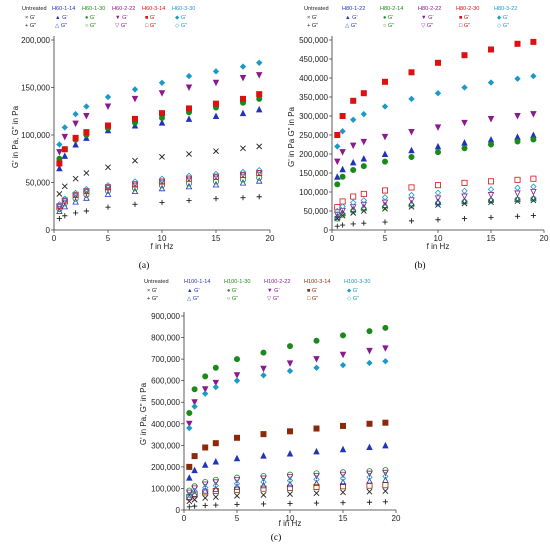  Describe the element at coordinates (313, 135) in the screenshot. I see `y-tick-label: 250,000` at that location.